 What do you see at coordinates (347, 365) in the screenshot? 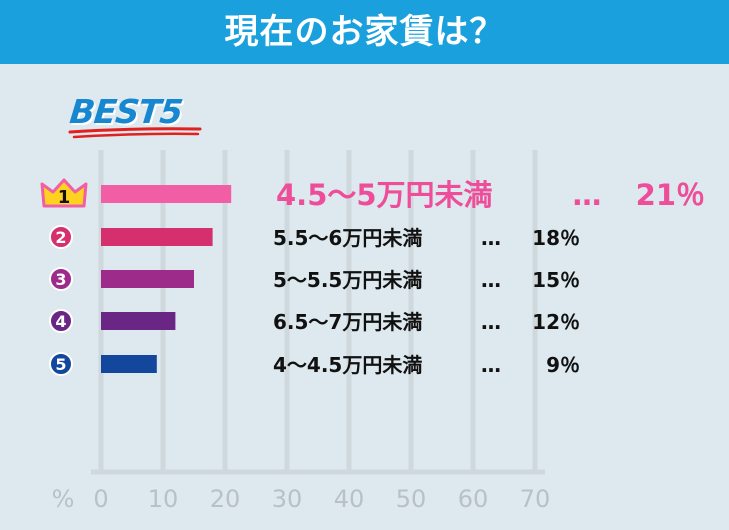
I see `category-label: 4〜4.5万円未満` at bounding box center [347, 365].